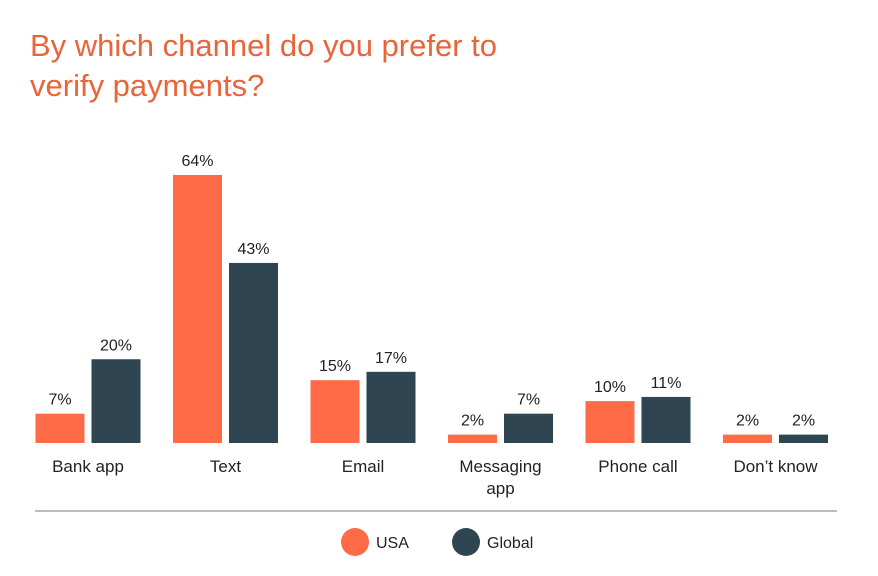  I want to click on data-label: 64%, so click(197, 161).